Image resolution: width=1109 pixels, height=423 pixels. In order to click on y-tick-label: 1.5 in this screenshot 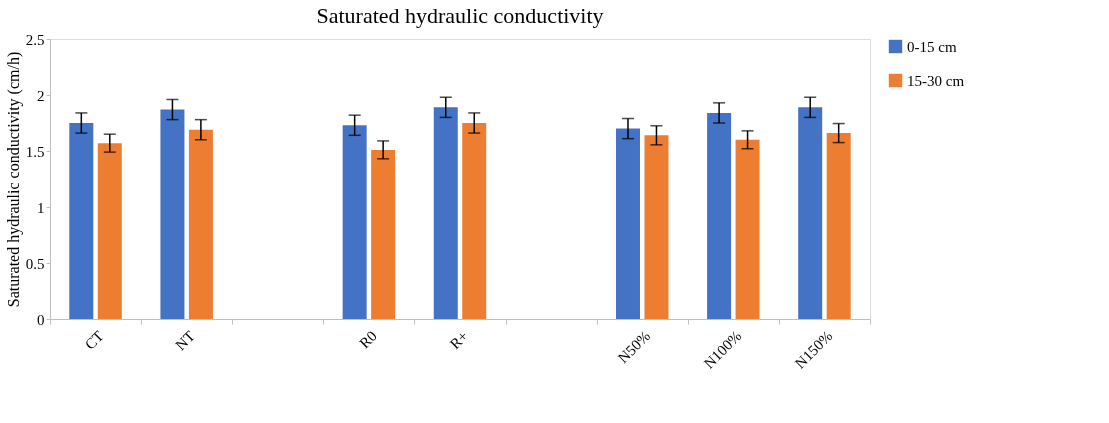, I will do `click(35, 151)`.